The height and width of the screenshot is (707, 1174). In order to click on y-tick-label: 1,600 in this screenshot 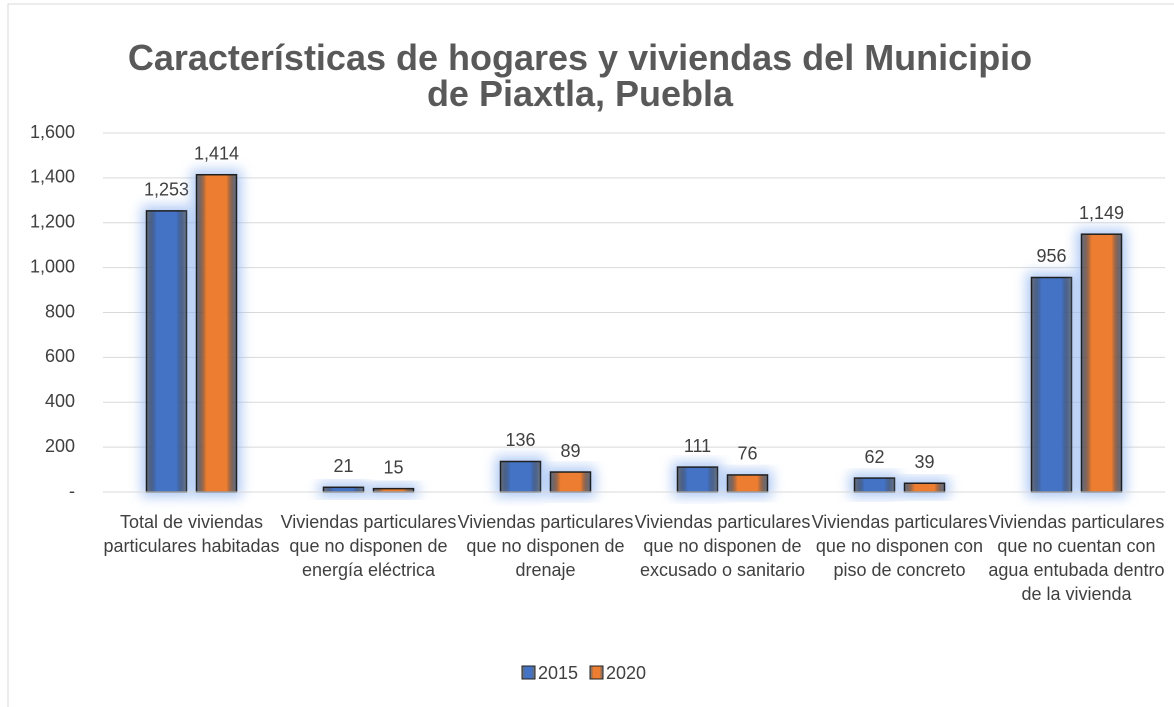, I will do `click(52, 132)`.